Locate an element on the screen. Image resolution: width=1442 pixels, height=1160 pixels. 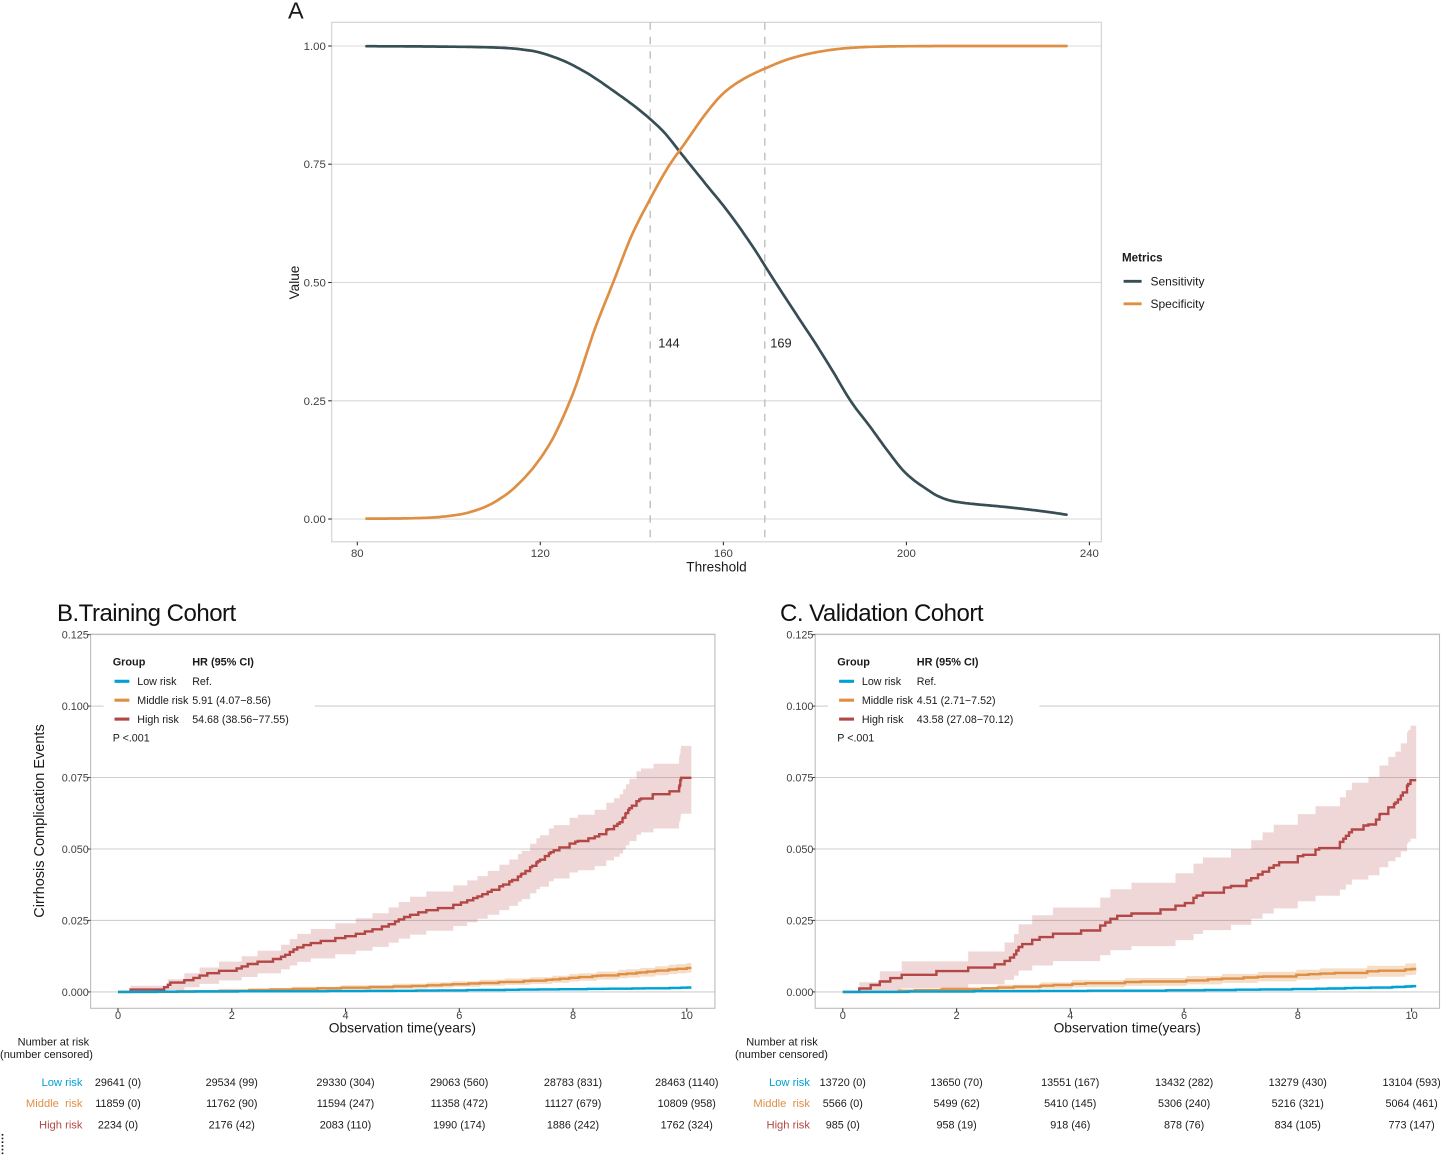
svg-text: 1886 (242) is located at coordinates (573, 1125).